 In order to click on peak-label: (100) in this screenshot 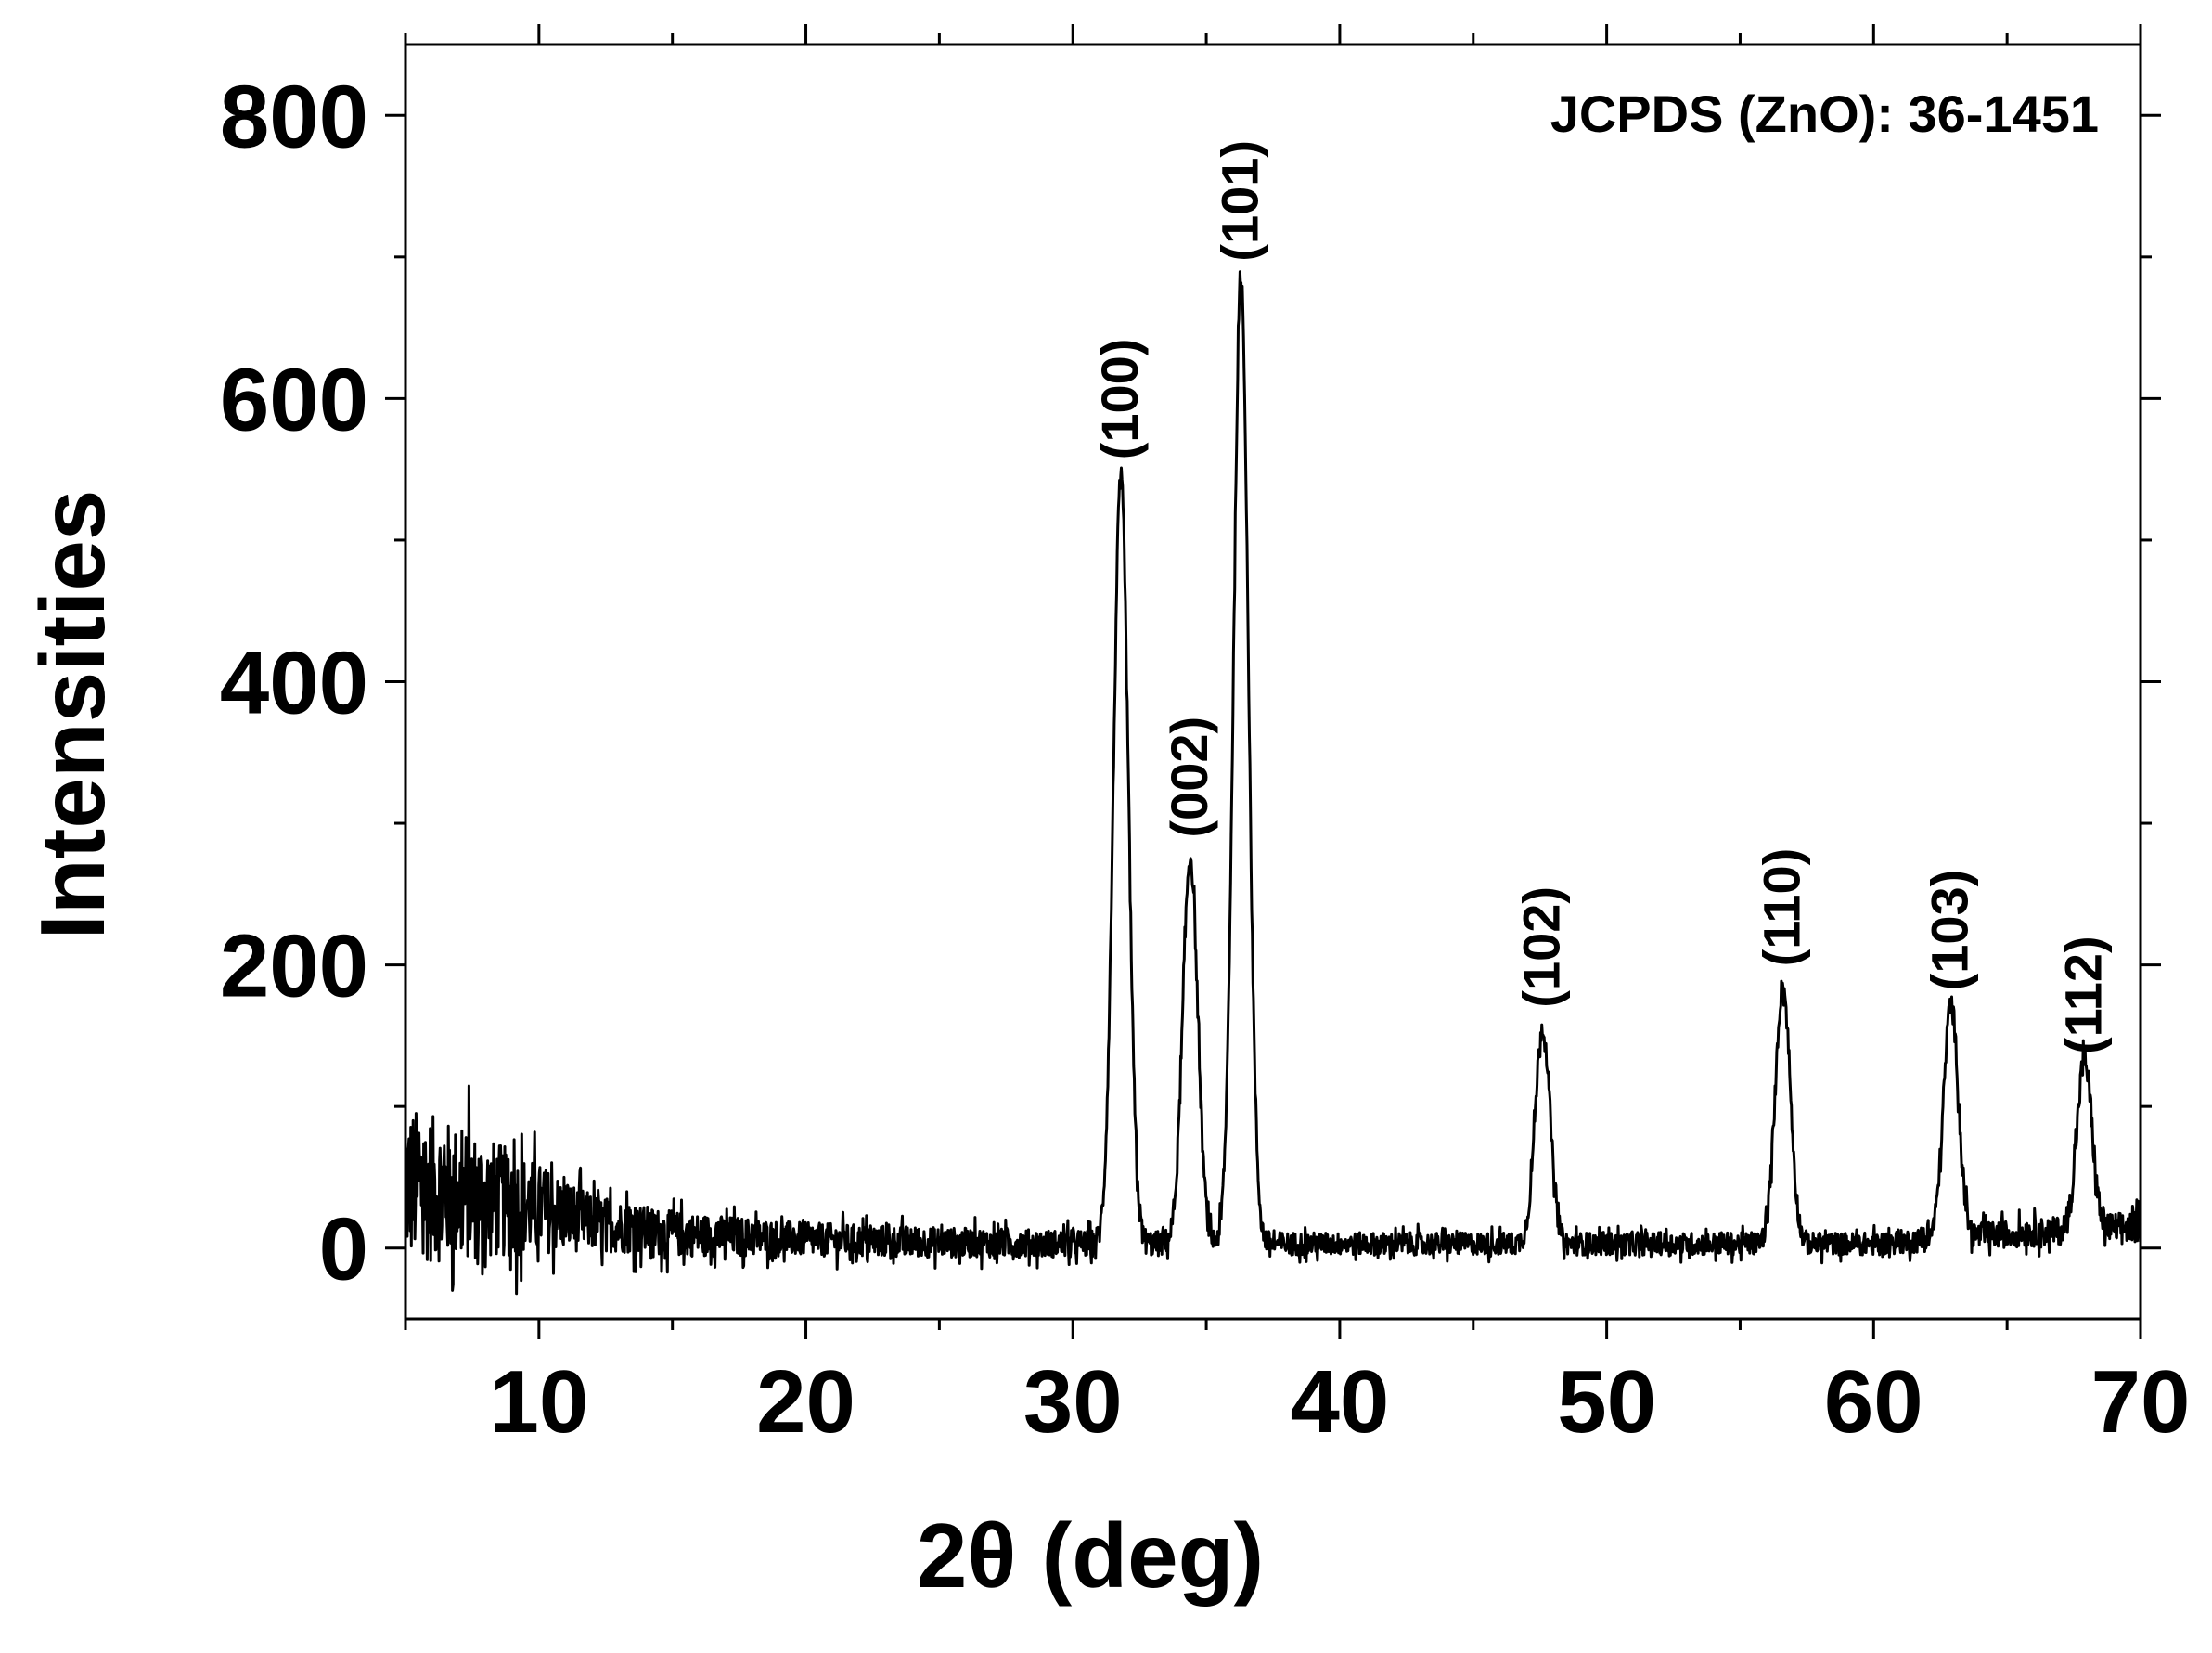, I will do `click(1119, 399)`.